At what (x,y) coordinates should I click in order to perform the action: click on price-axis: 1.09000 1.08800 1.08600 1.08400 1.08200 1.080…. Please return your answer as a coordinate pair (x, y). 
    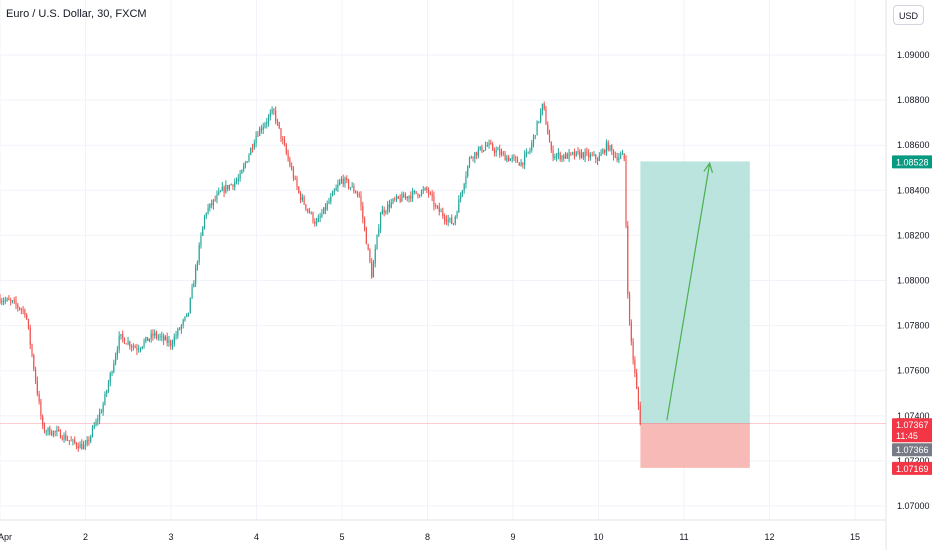
    Looking at the image, I should click on (913, 280).